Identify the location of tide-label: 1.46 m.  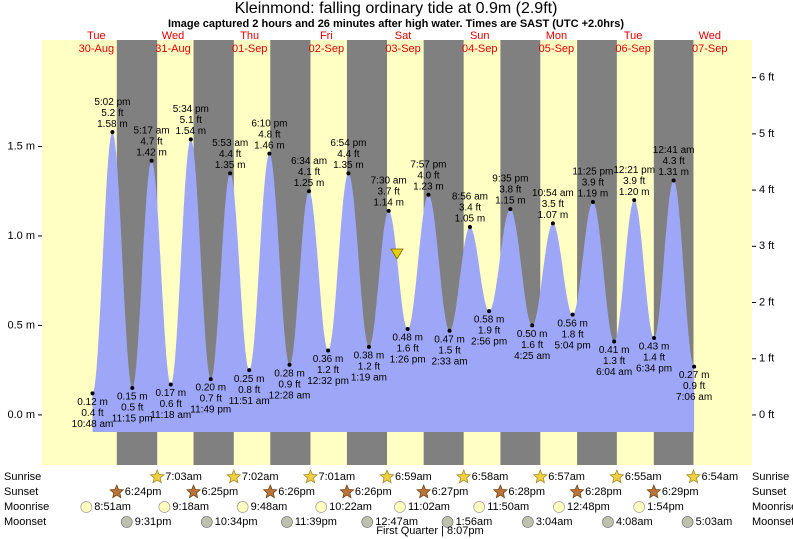
(269, 145).